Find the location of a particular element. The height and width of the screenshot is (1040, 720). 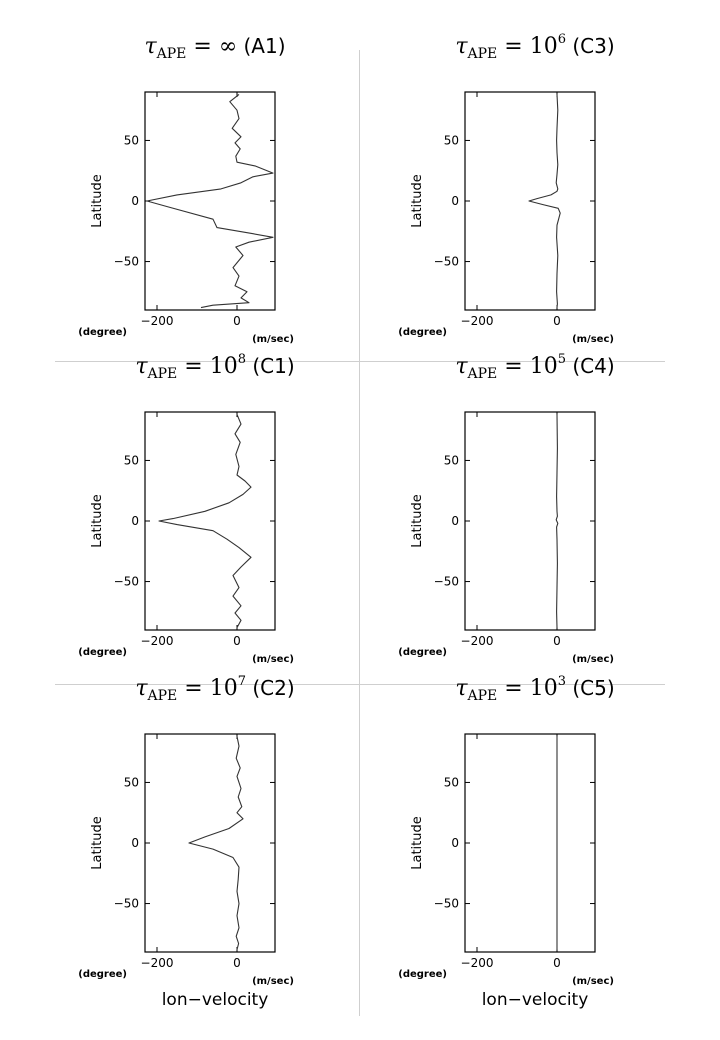

panel-title-part: (C5) is located at coordinates (590, 688).